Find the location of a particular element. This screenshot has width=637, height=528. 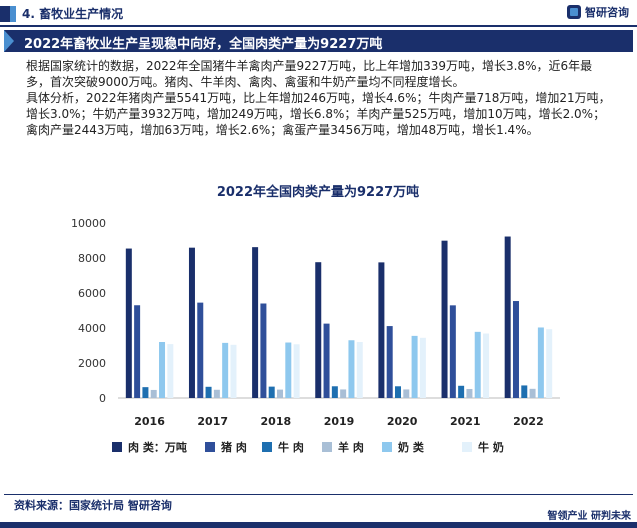

x-tick-label: 2020 is located at coordinates (402, 421).